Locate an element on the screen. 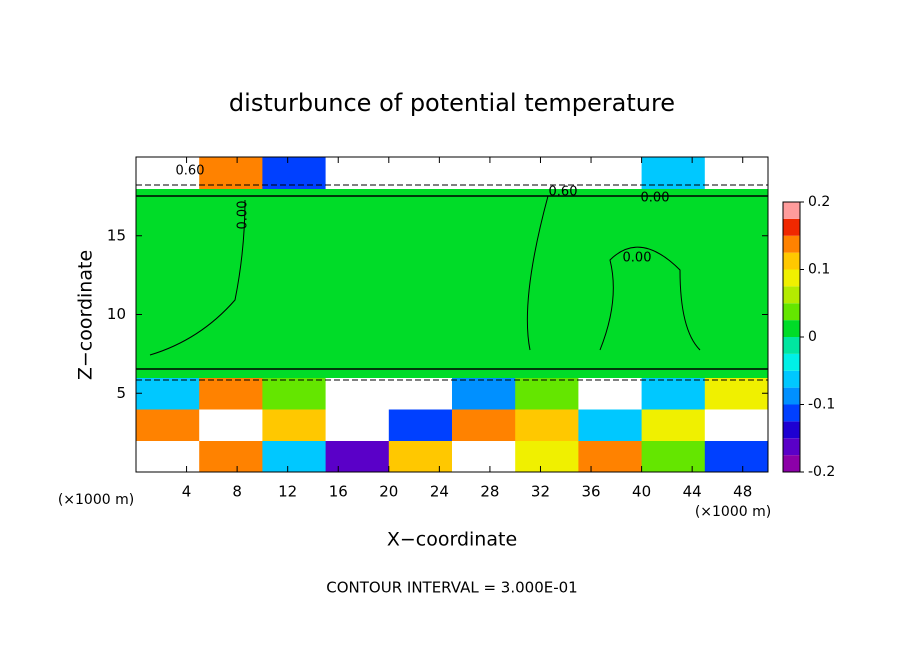  y-unit: (×1000 m) is located at coordinates (96, 500).